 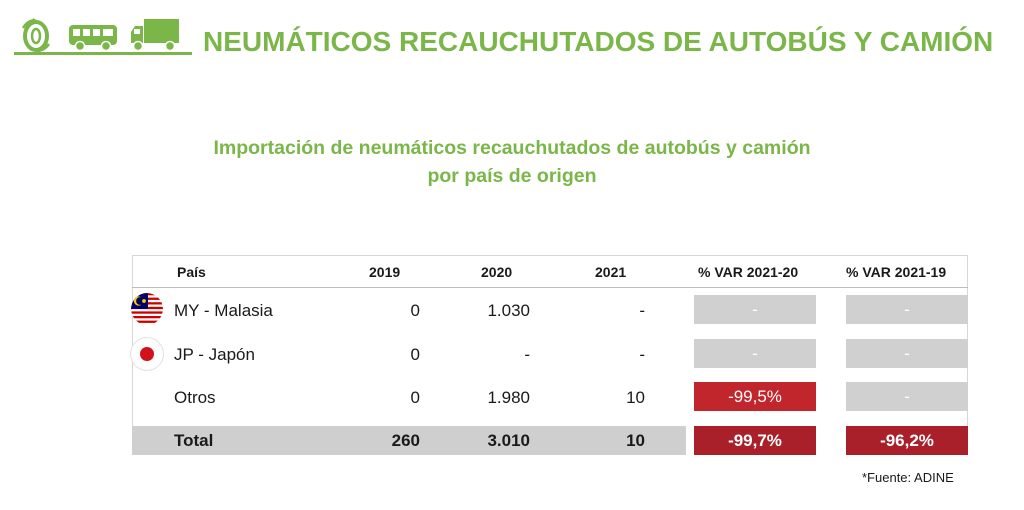 What do you see at coordinates (155, 35) in the screenshot?
I see `truck-icon` at bounding box center [155, 35].